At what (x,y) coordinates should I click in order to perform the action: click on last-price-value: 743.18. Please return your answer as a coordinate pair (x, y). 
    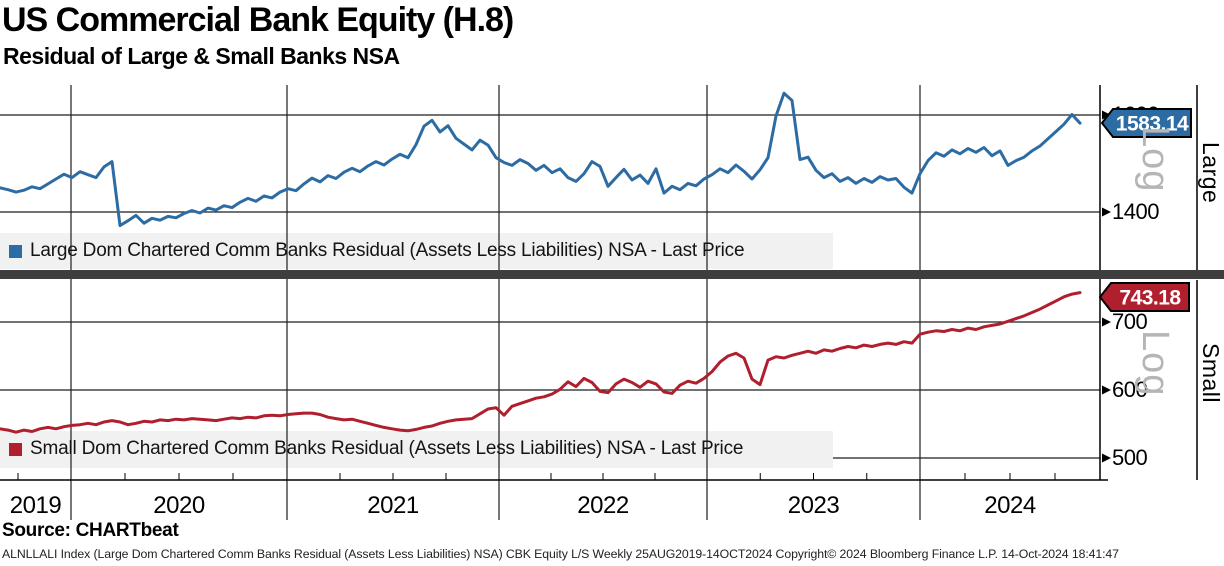
    Looking at the image, I should click on (1150, 298).